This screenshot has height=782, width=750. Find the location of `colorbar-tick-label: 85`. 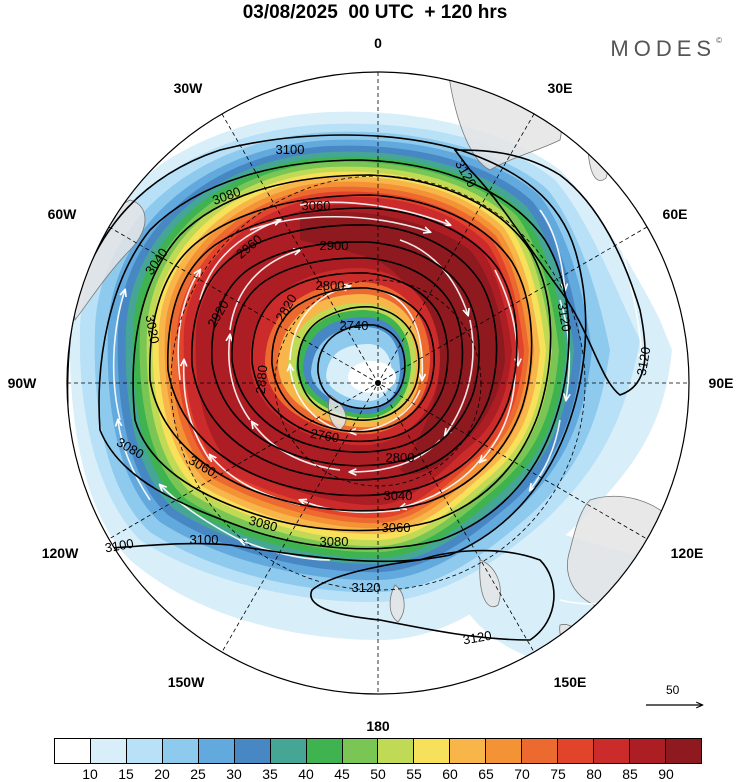

colorbar-tick-label: 85 is located at coordinates (630, 774).